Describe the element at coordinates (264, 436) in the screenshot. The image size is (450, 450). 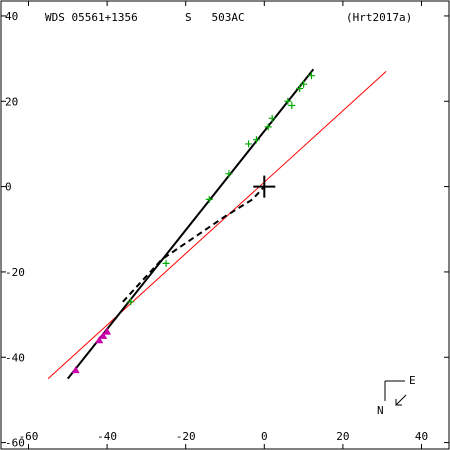
I see `x-tick-label: 0` at that location.